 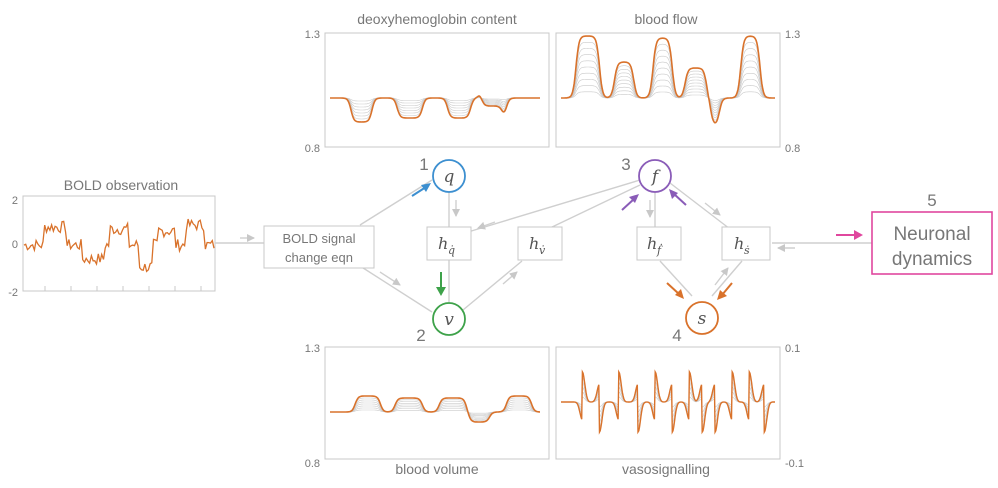 I want to click on volume-ymax: 1.3, so click(x=312, y=349).